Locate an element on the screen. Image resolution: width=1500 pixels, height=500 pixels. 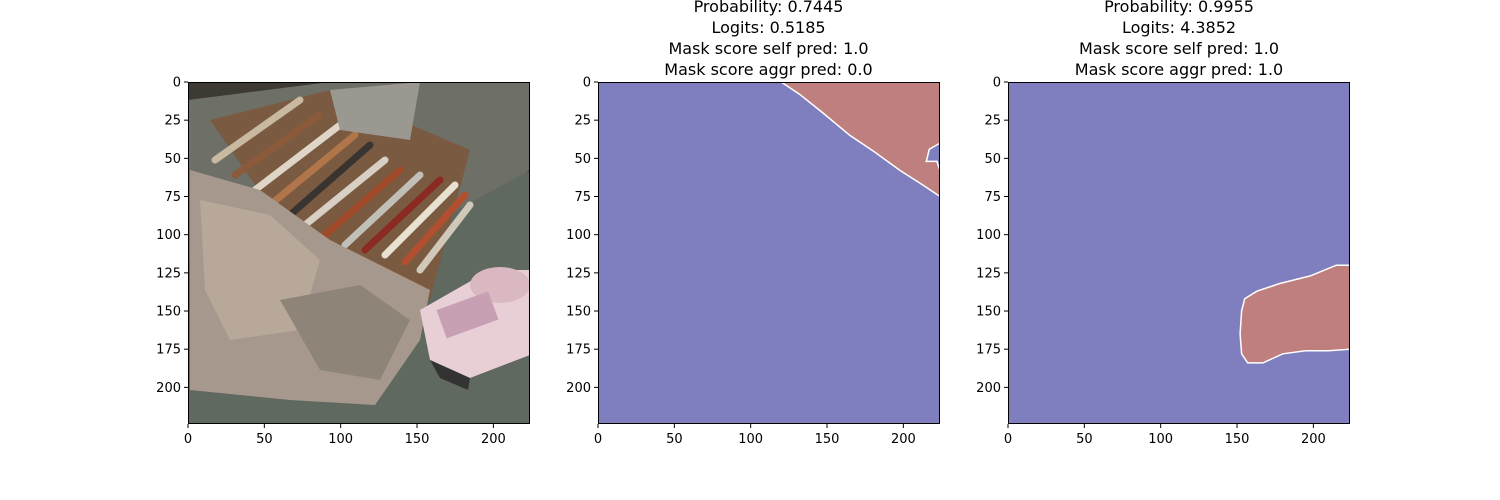
mask-1-title-line-2: Logits: 0.5185 is located at coordinates (768, 27).